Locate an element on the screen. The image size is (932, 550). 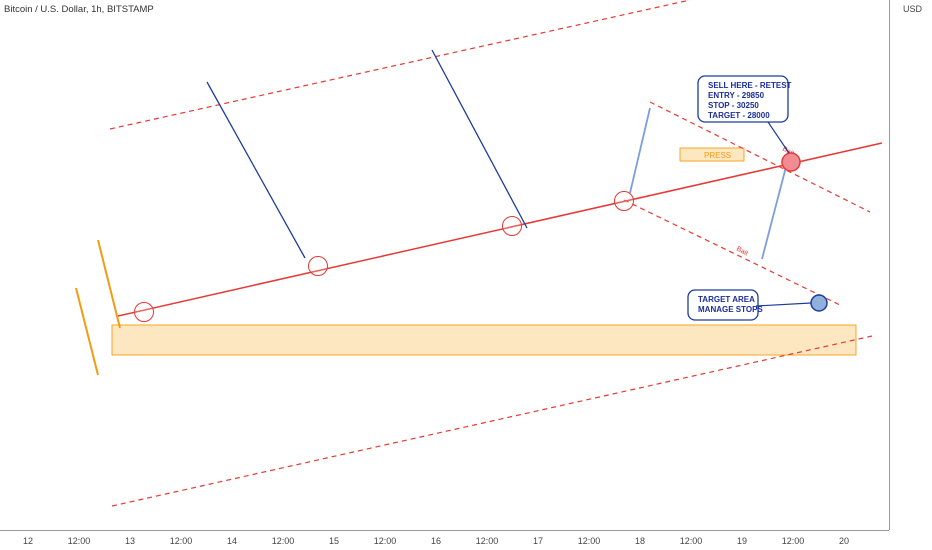
x-tick-label: 18 is located at coordinates (640, 541).